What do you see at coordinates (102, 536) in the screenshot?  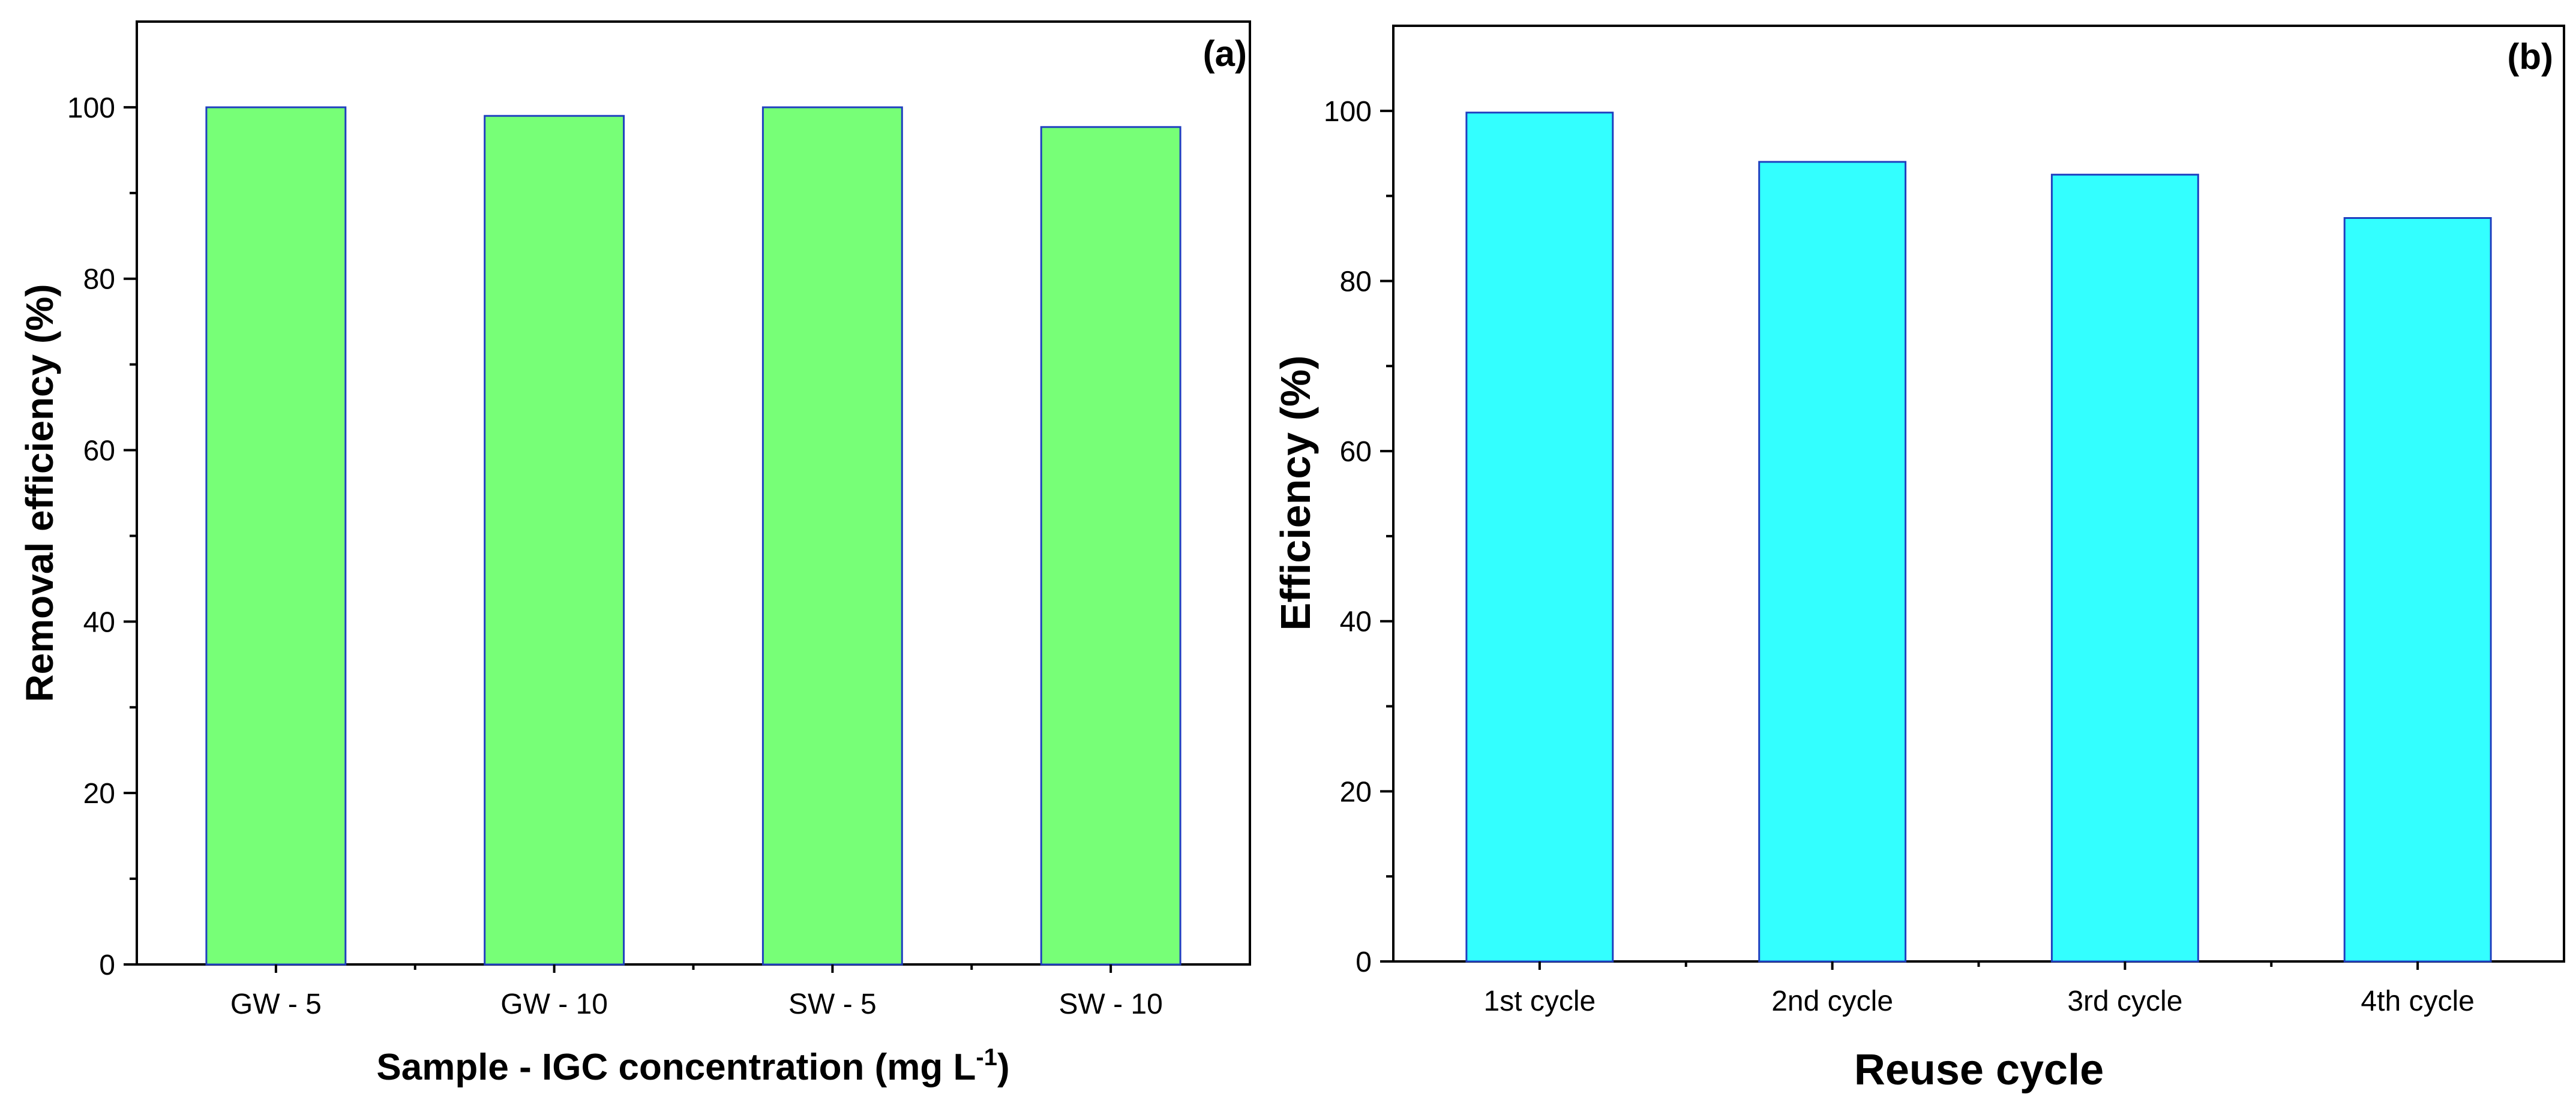 I see `y-ticks-a: 0 20 40 60 80 100` at bounding box center [102, 536].